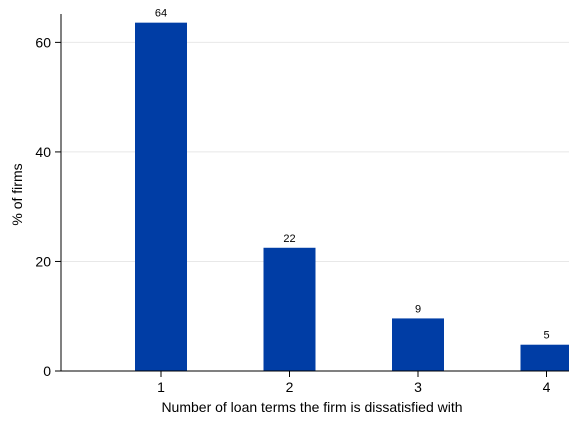  What do you see at coordinates (43, 261) in the screenshot?
I see `y-tick-label: 20` at bounding box center [43, 261].